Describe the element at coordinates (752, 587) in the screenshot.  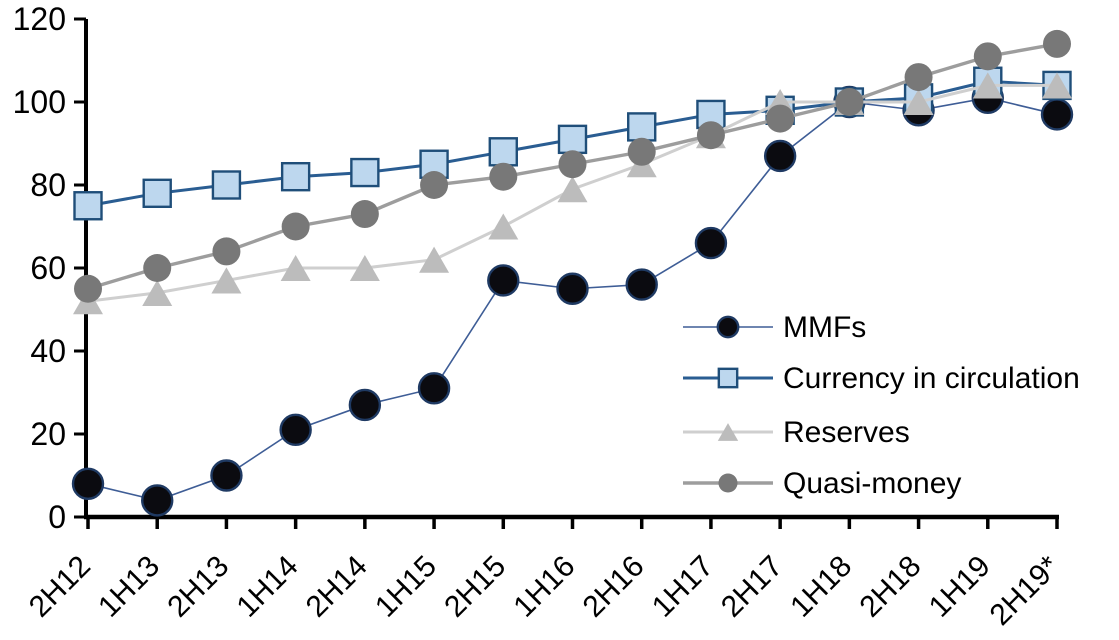
I see `x-axis-label: 2H17` at that location.